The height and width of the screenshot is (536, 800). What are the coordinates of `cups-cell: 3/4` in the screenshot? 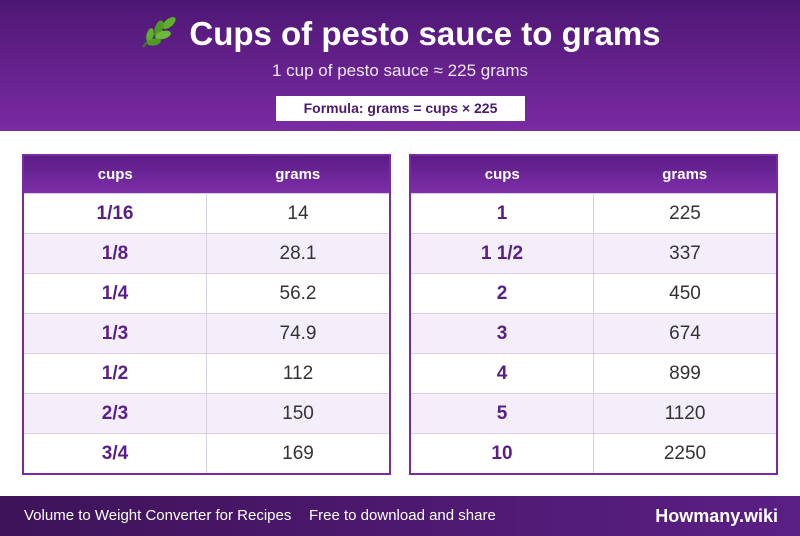 It's located at (115, 453).